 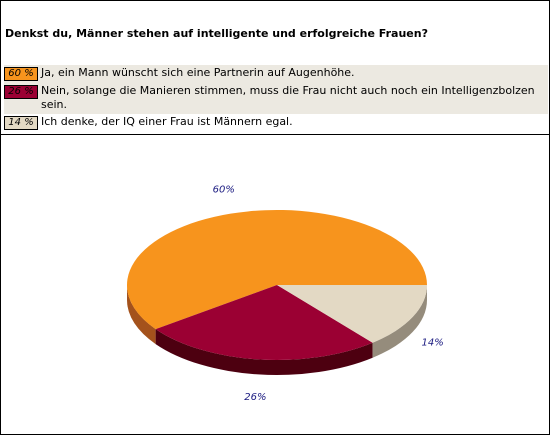 What do you see at coordinates (432, 342) in the screenshot?
I see `pie-label-2: 14%` at bounding box center [432, 342].